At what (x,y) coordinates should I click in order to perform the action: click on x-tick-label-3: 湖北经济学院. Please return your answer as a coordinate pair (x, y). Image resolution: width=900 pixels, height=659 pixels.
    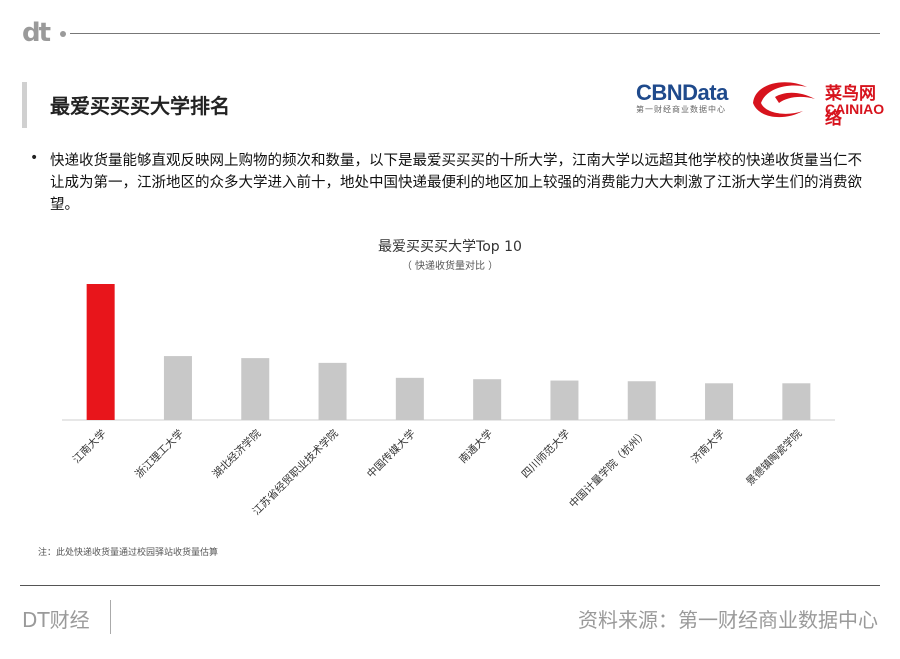
    Looking at the image, I should click on (237, 454).